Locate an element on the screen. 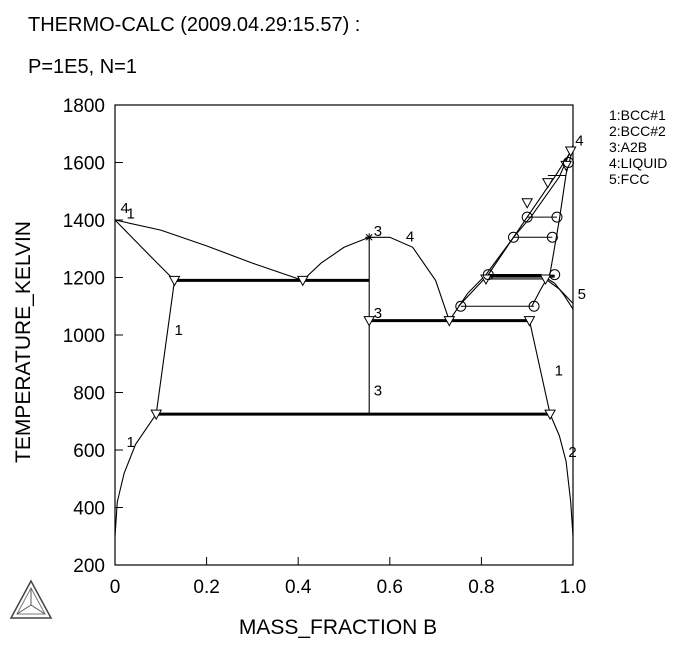  legend: 1:BCC#1 2:BCC#2 3:A2B 4:LIQUID 5:FCC is located at coordinates (638, 147).